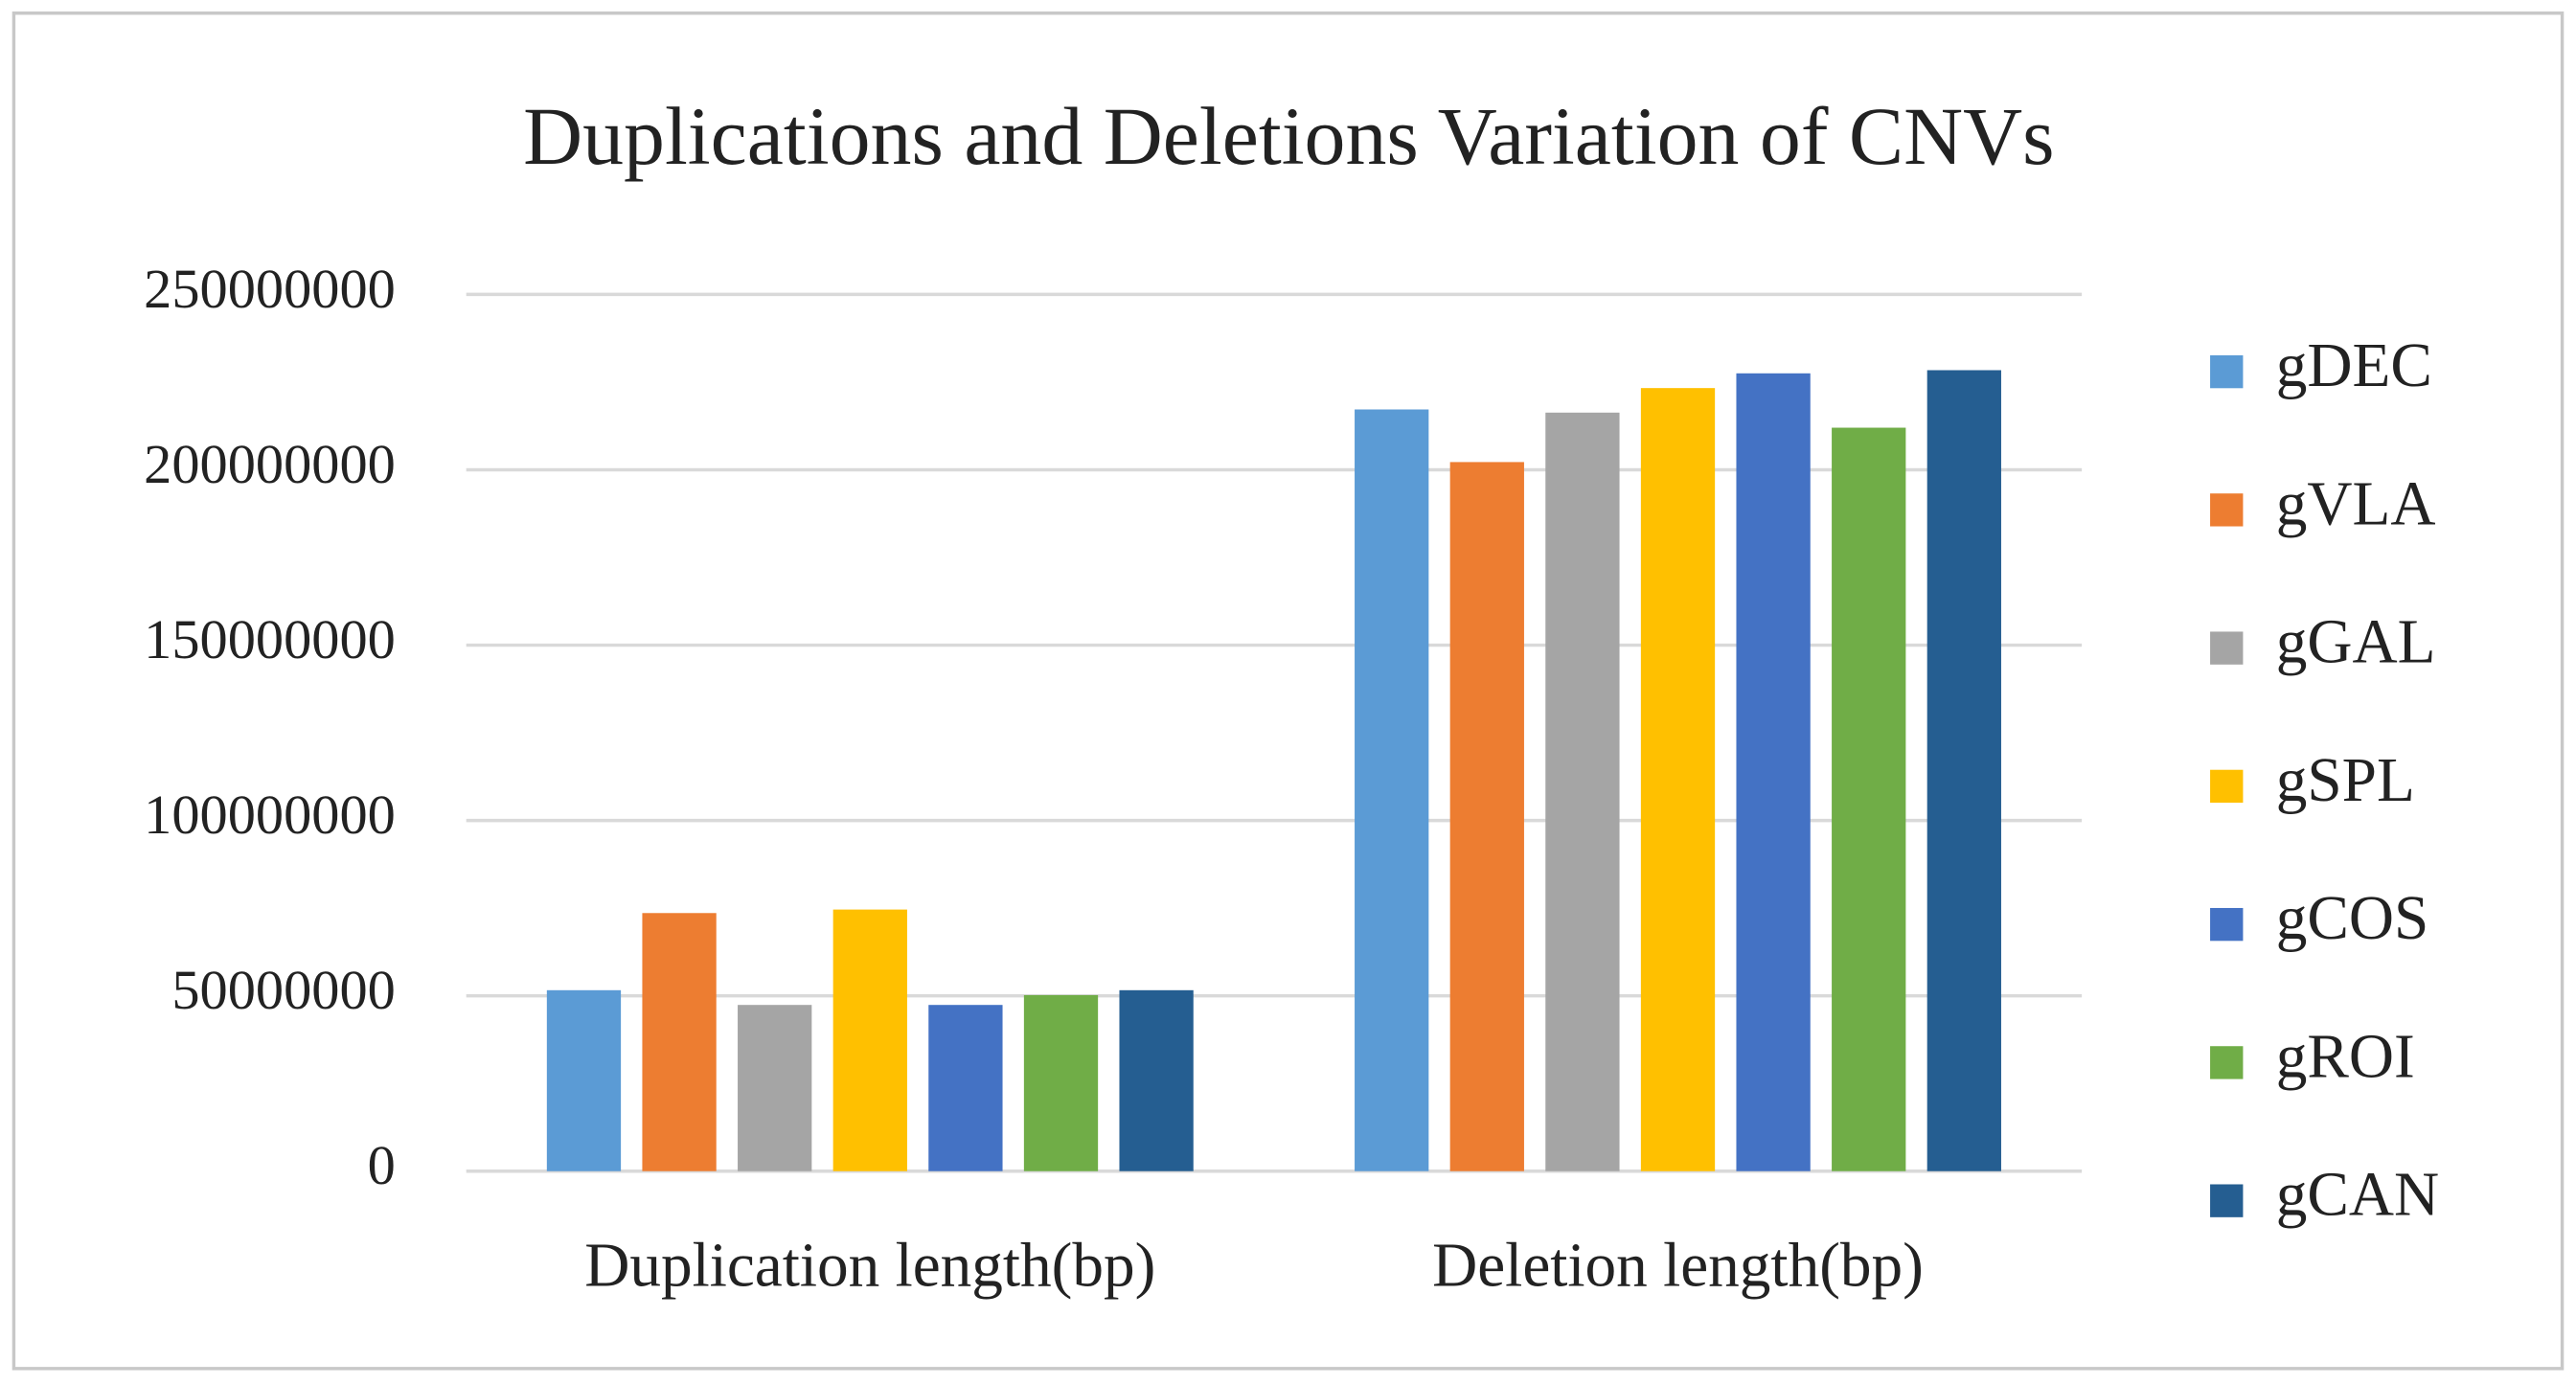 Image resolution: width=2576 pixels, height=1385 pixels. Describe the element at coordinates (284, 990) in the screenshot. I see `y-tick-label: 50000000` at that location.